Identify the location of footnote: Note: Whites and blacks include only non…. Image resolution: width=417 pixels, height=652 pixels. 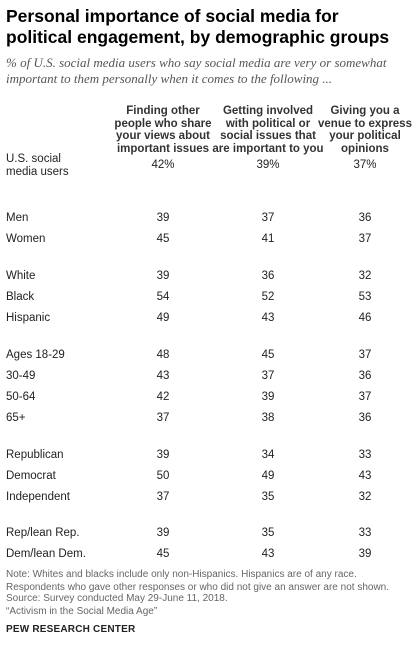
(198, 581).